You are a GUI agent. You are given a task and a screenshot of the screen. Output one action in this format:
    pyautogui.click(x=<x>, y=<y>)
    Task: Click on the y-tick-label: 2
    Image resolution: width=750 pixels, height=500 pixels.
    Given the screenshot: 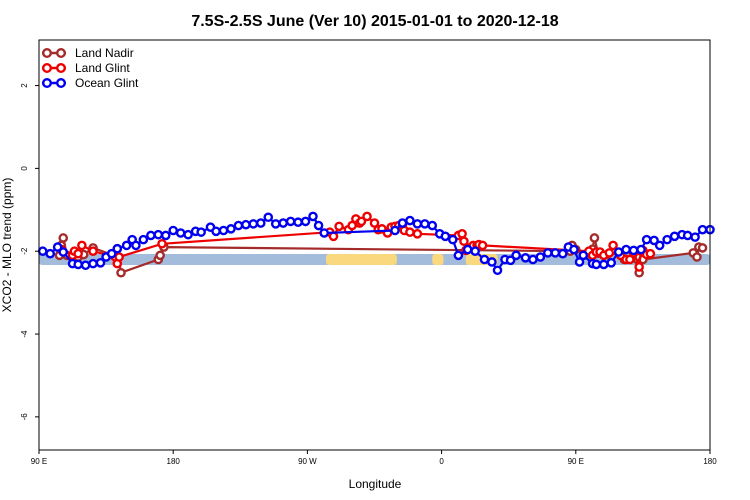 What is the action you would take?
    pyautogui.click(x=24, y=85)
    